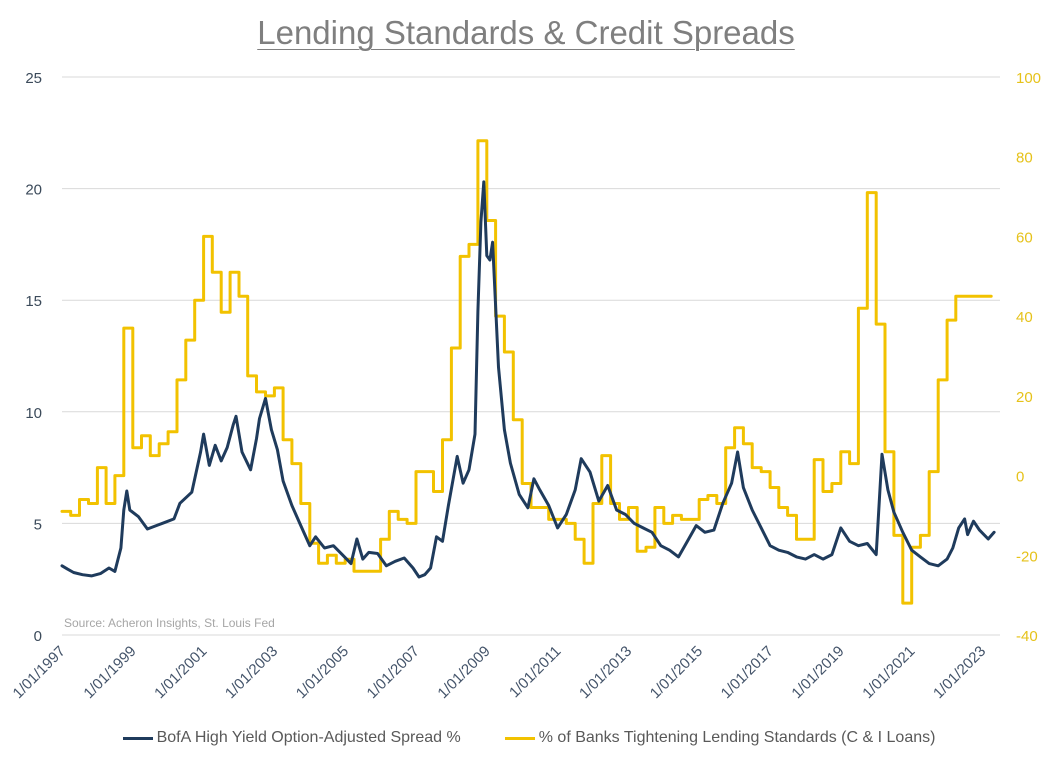  Describe the element at coordinates (33, 301) in the screenshot. I see `left-axis-tick-label: 15` at that location.